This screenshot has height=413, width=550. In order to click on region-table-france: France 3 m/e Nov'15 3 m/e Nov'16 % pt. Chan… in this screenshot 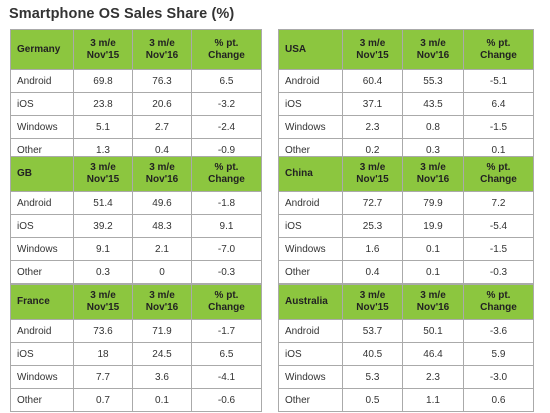, I will do `click(136, 348)`.